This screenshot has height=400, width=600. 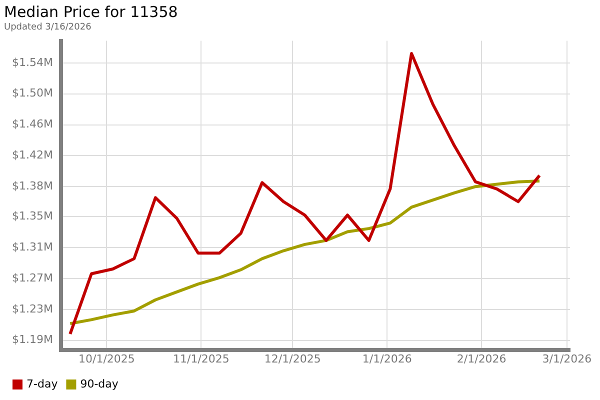 What do you see at coordinates (32, 124) in the screenshot?
I see `y-tick-label: $1.46M` at bounding box center [32, 124].